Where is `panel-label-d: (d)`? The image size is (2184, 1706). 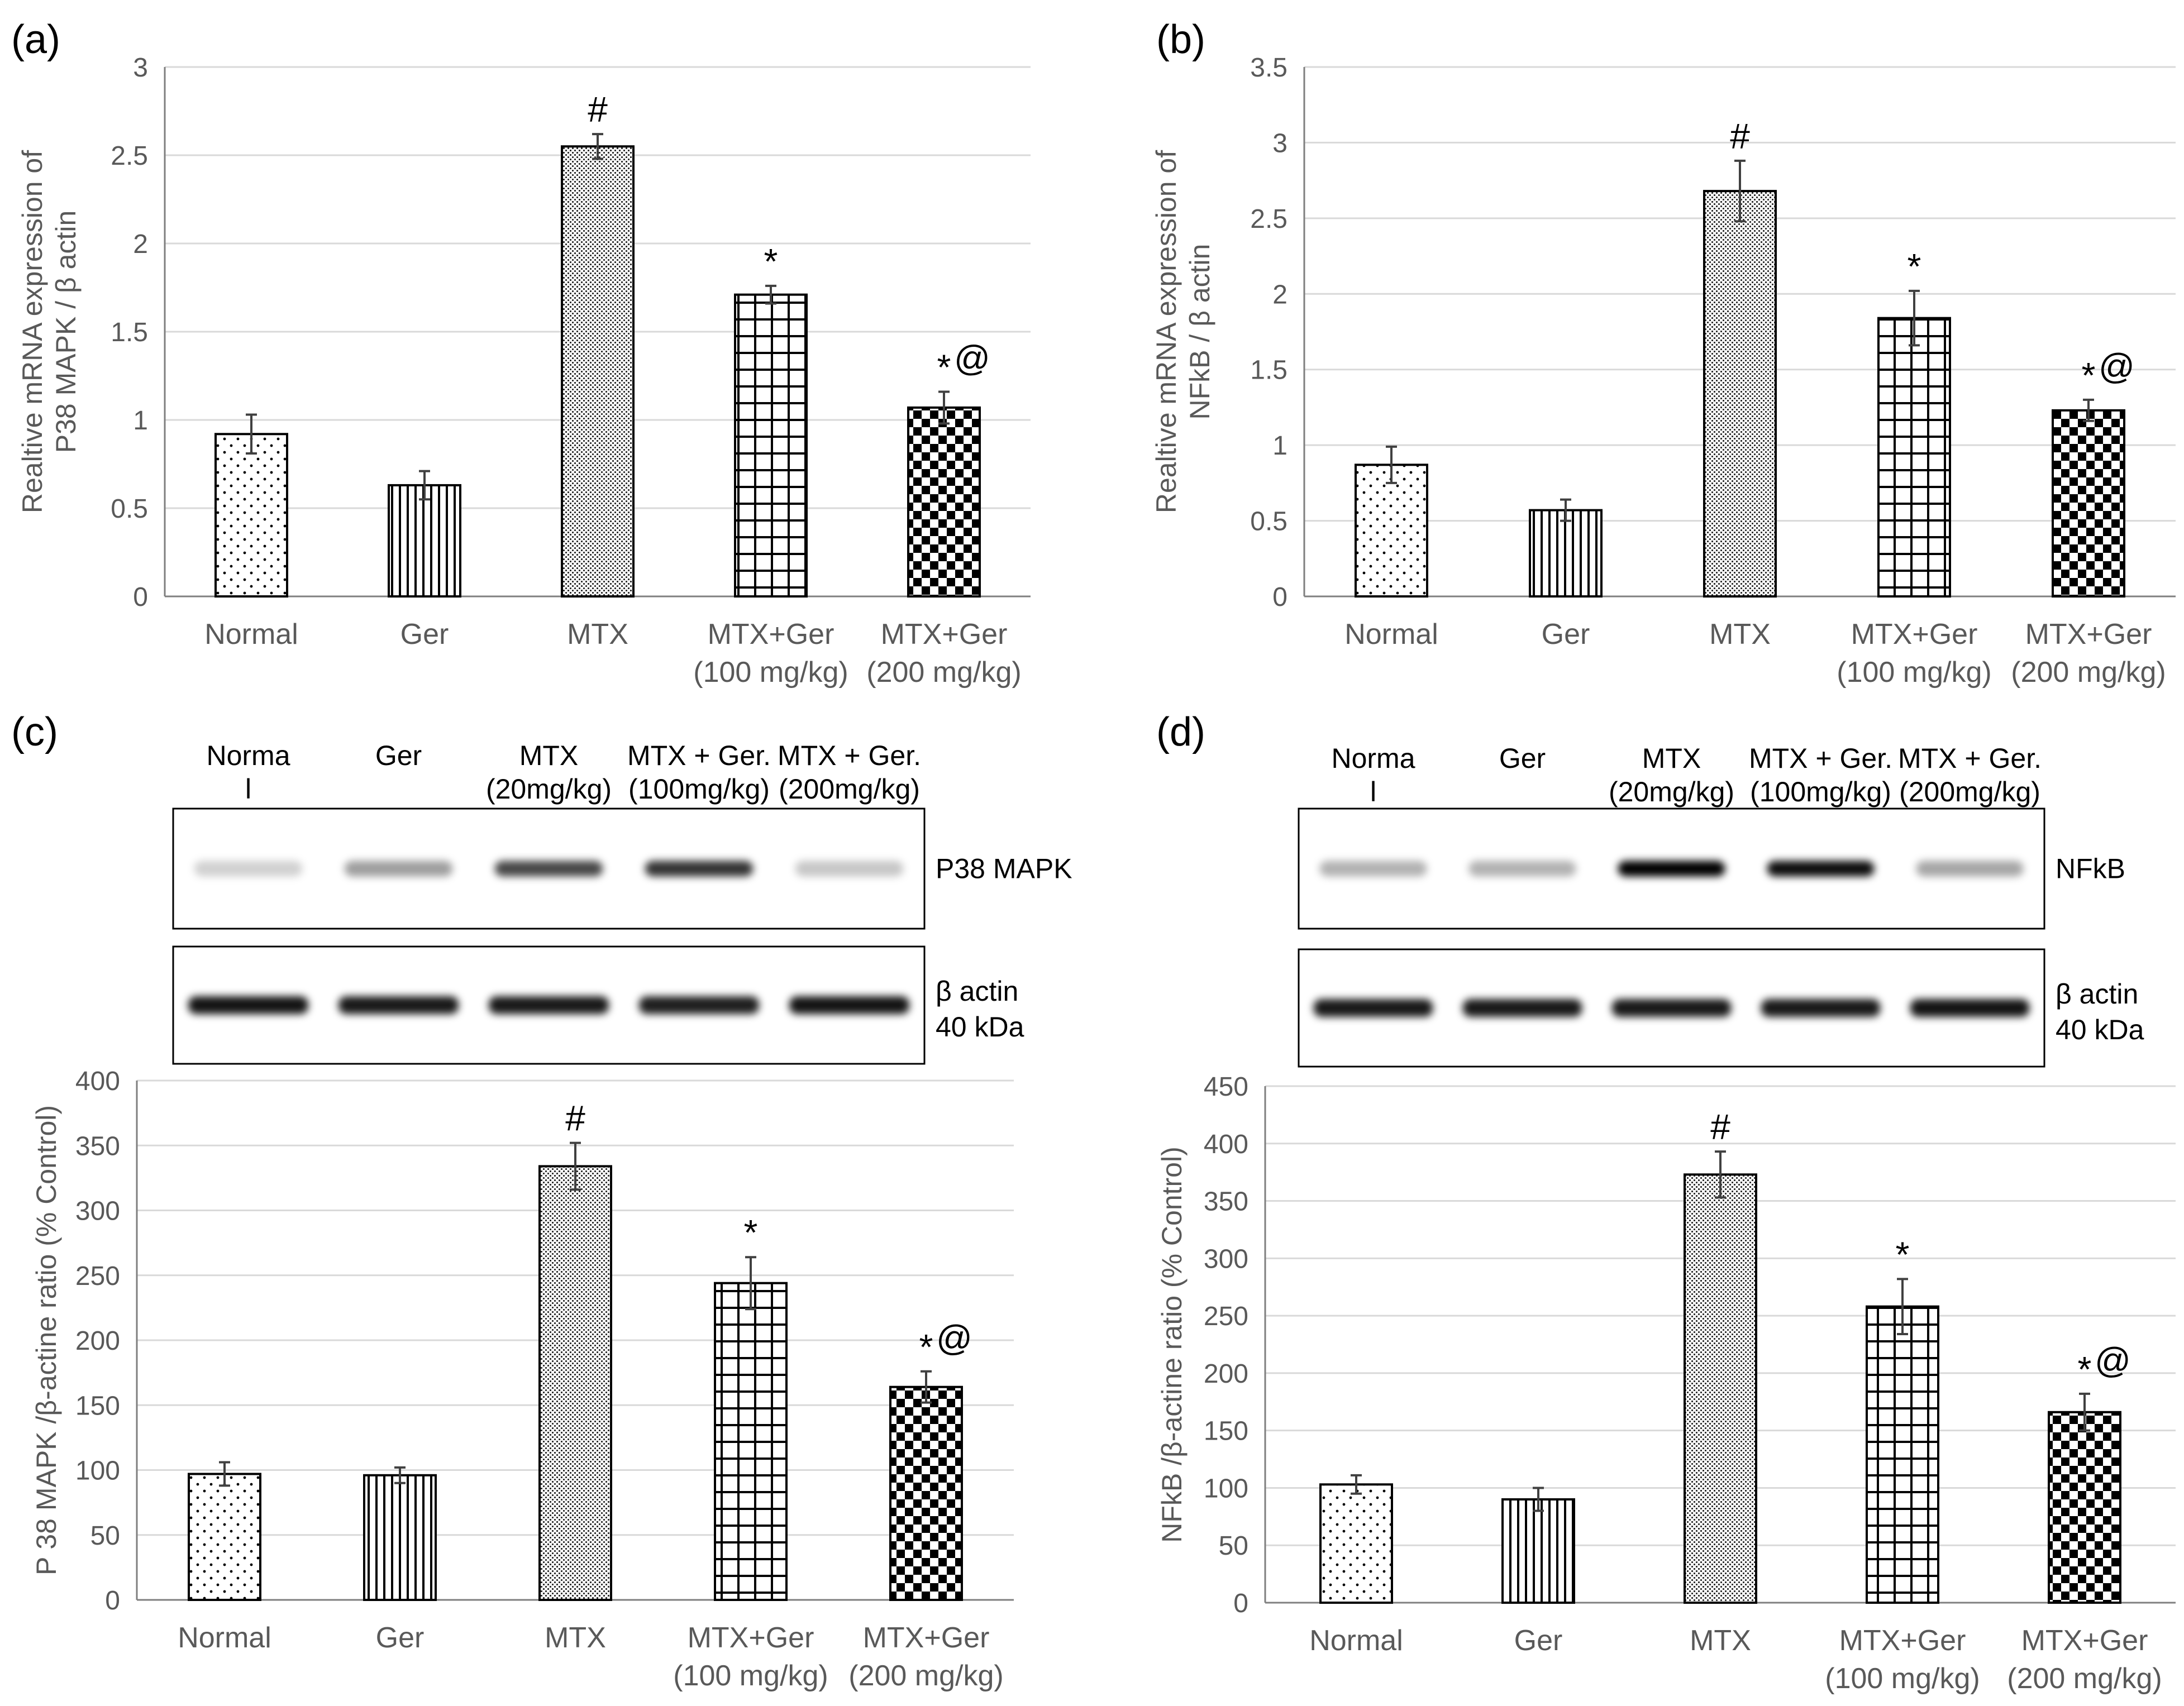 panel-label-d: (d) is located at coordinates (1180, 732).